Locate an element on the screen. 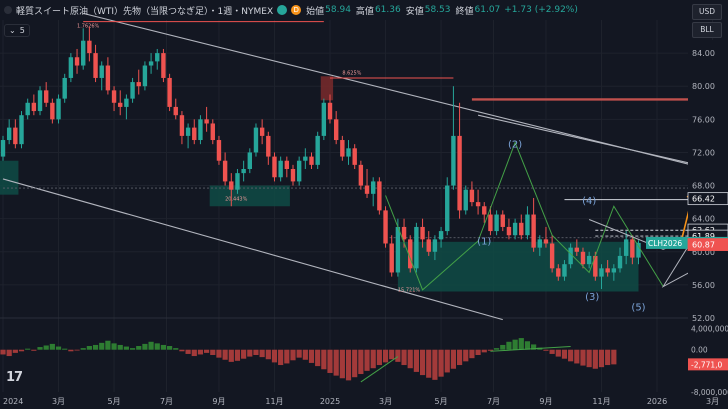 The height and width of the screenshot is (409, 728). time-tick-label: 2025 is located at coordinates (330, 401).